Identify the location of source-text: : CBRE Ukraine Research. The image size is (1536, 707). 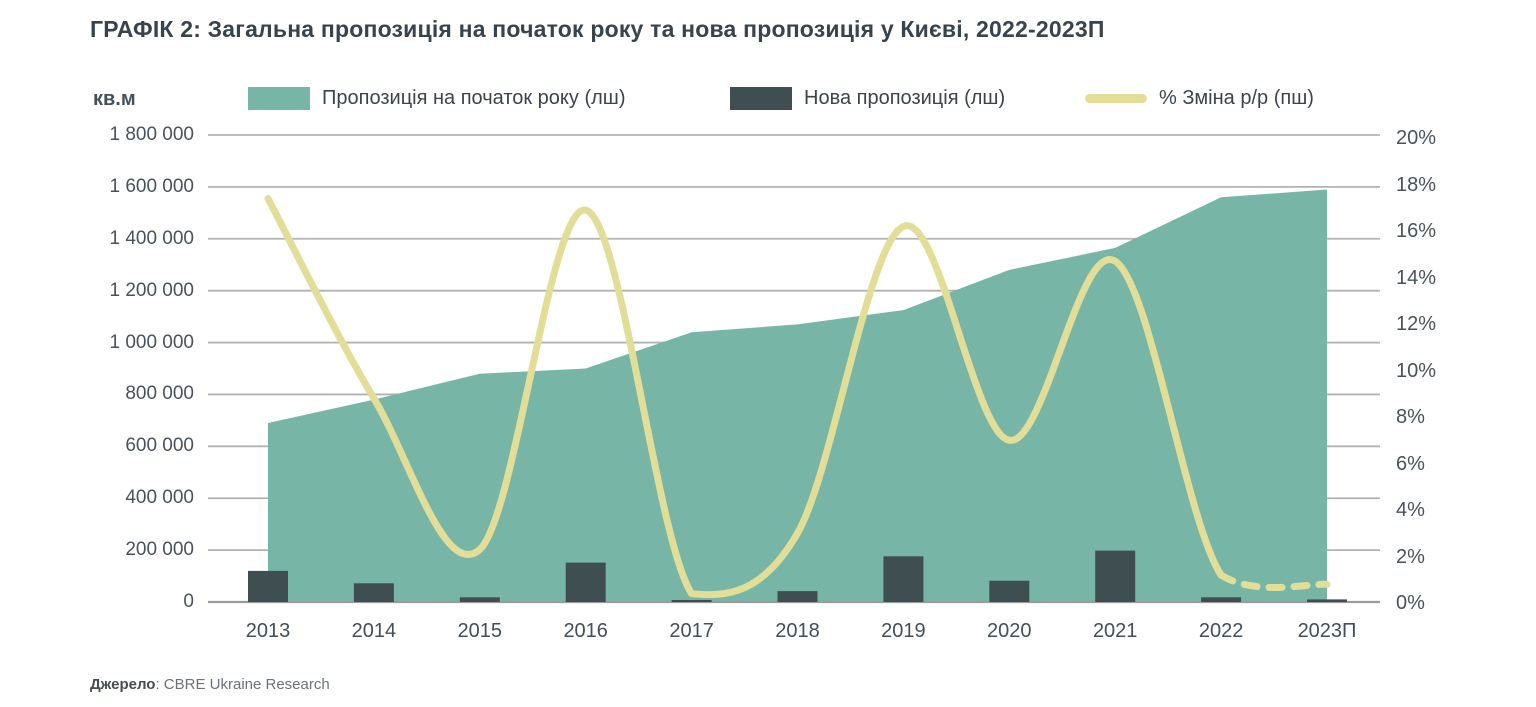
(242, 684).